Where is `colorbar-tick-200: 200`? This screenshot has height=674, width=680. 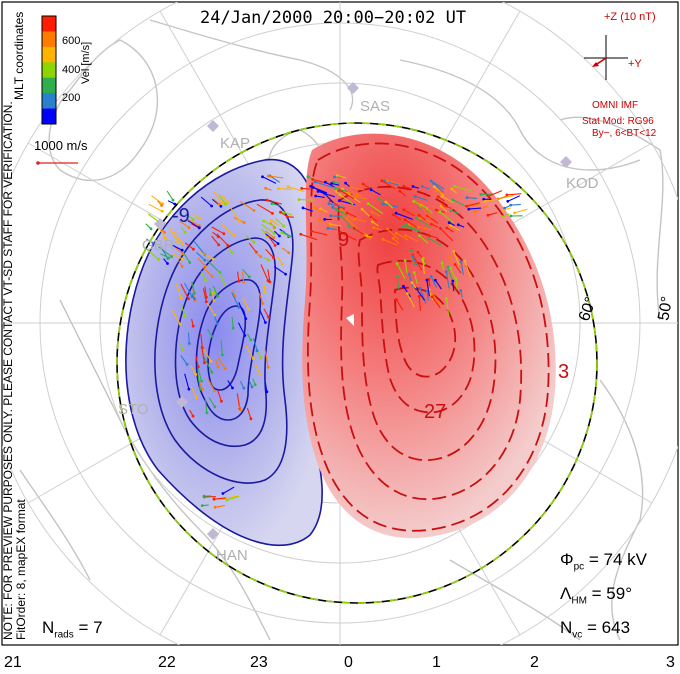
colorbar-tick-200: 200 is located at coordinates (71, 98).